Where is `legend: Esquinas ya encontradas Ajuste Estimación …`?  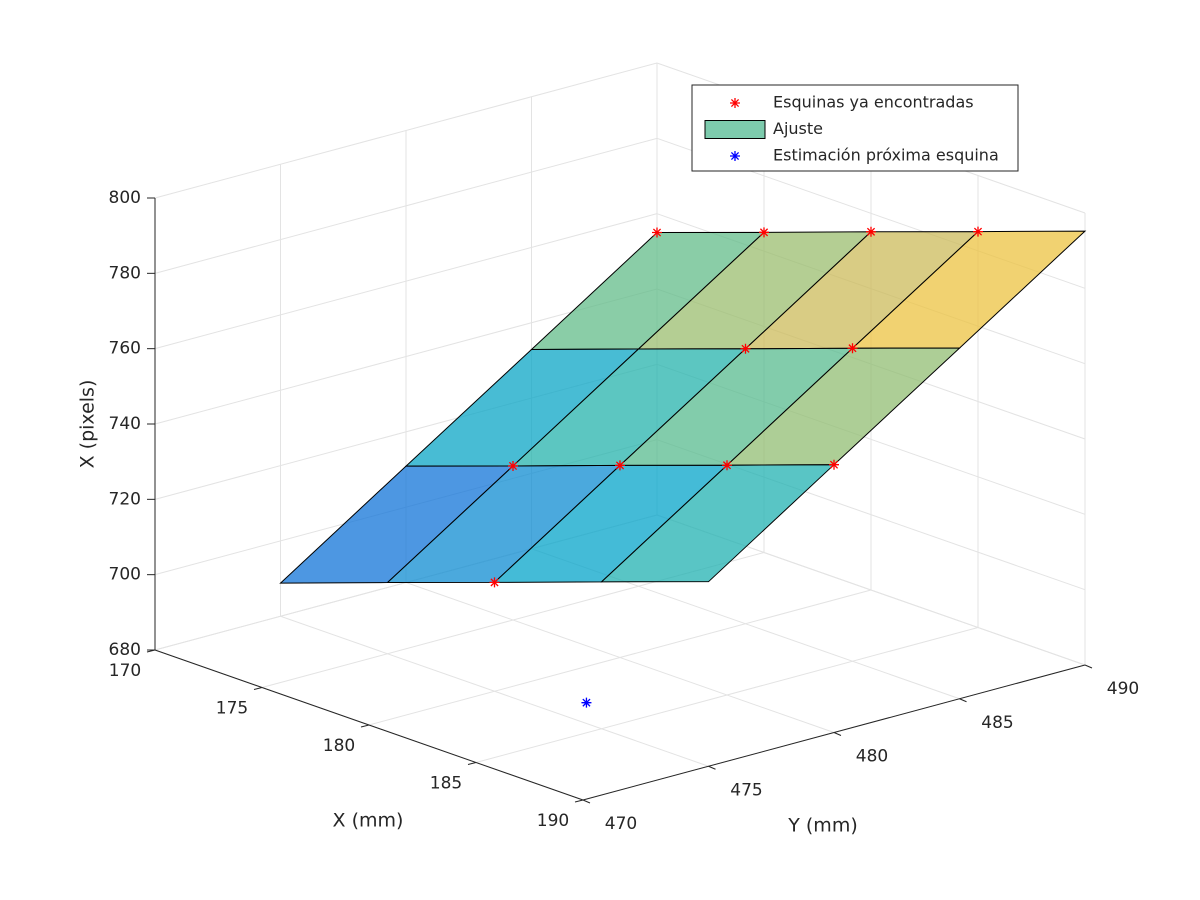 legend: Esquinas ya encontradas Ajuste Estimación … is located at coordinates (855, 128).